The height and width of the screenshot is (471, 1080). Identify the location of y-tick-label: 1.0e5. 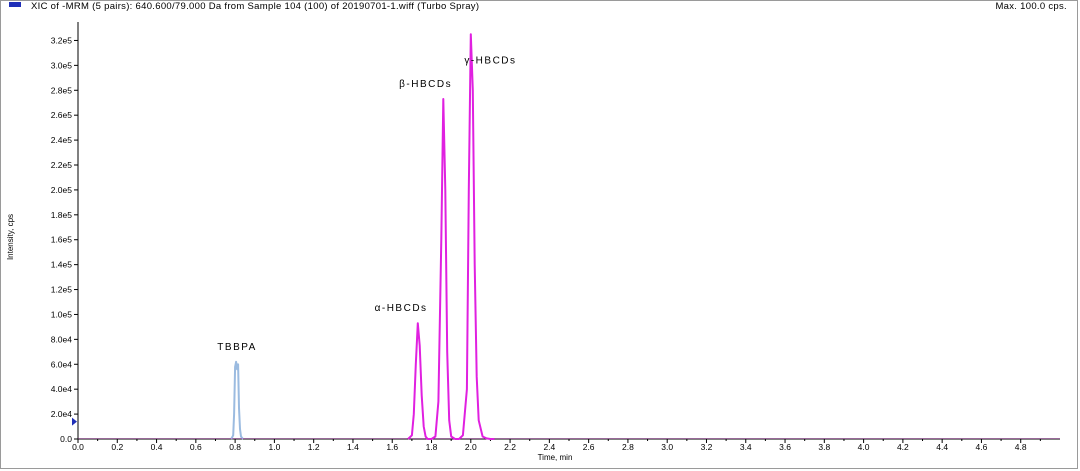
(62, 314).